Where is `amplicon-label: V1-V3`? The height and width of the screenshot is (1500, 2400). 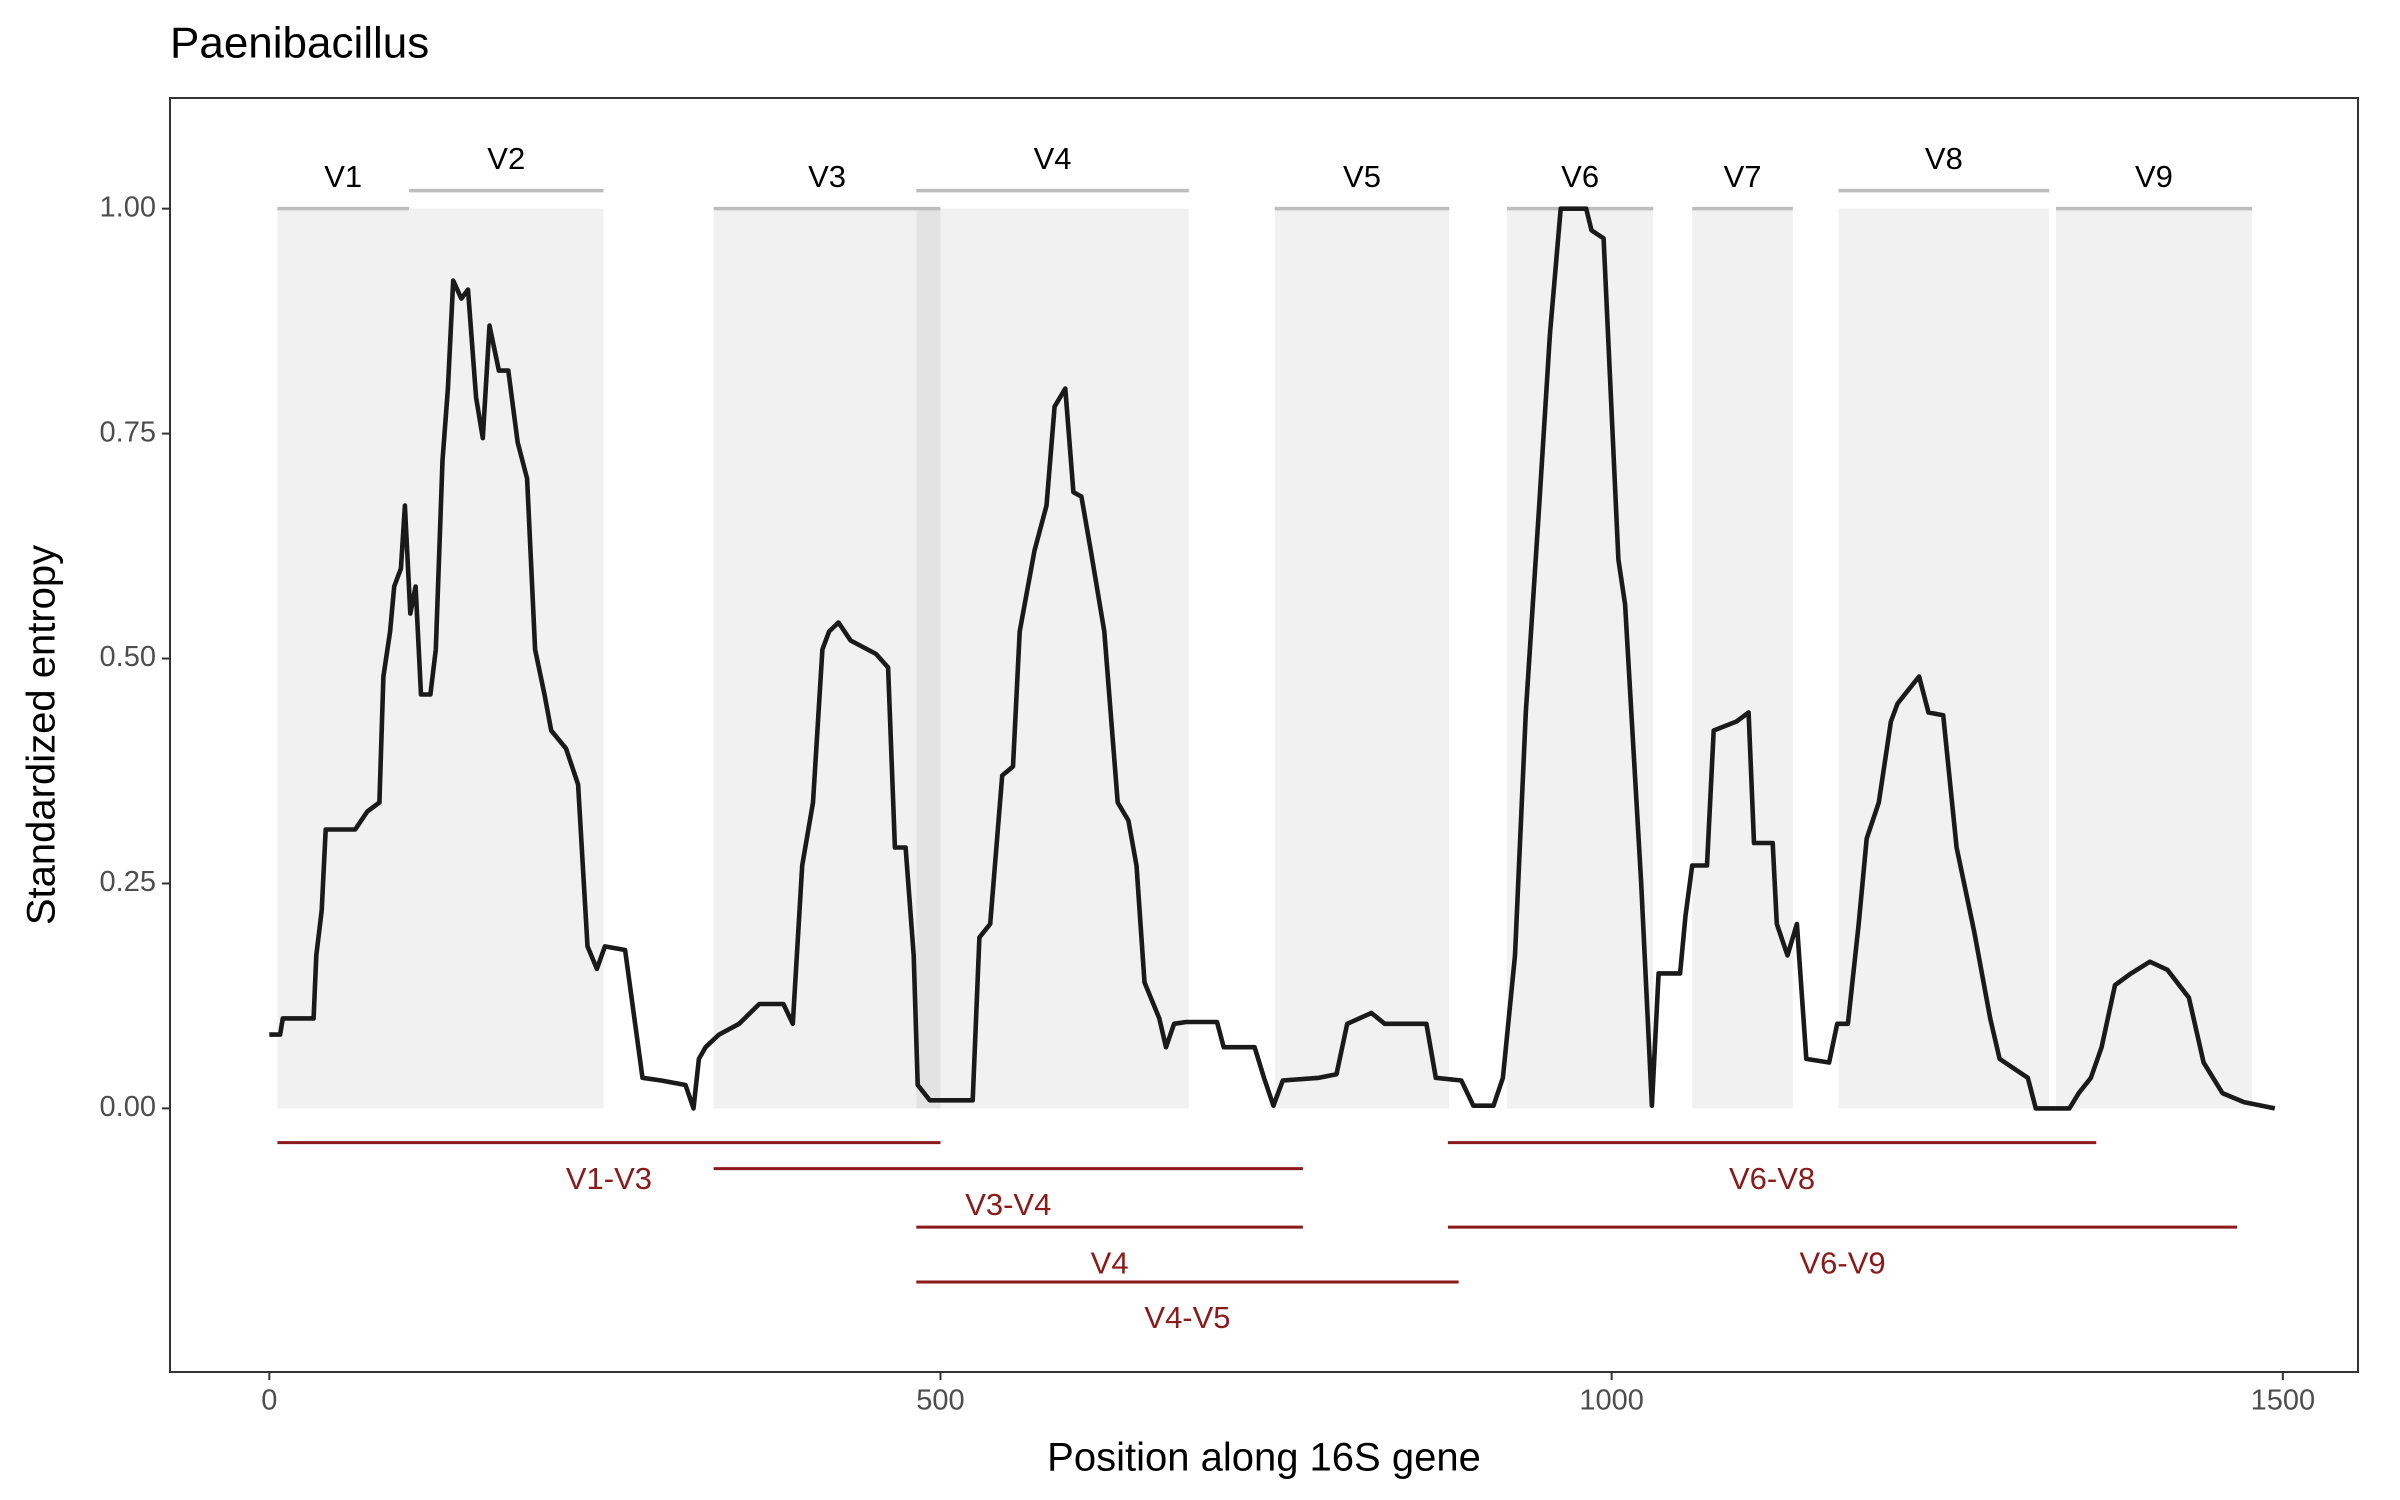
amplicon-label: V1-V3 is located at coordinates (609, 1178).